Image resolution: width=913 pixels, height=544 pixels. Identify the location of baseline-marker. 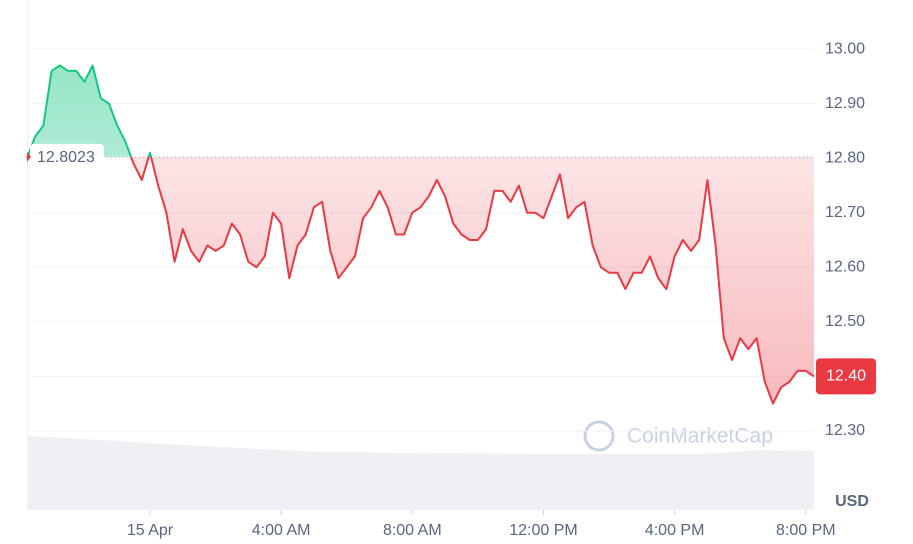
(29, 156).